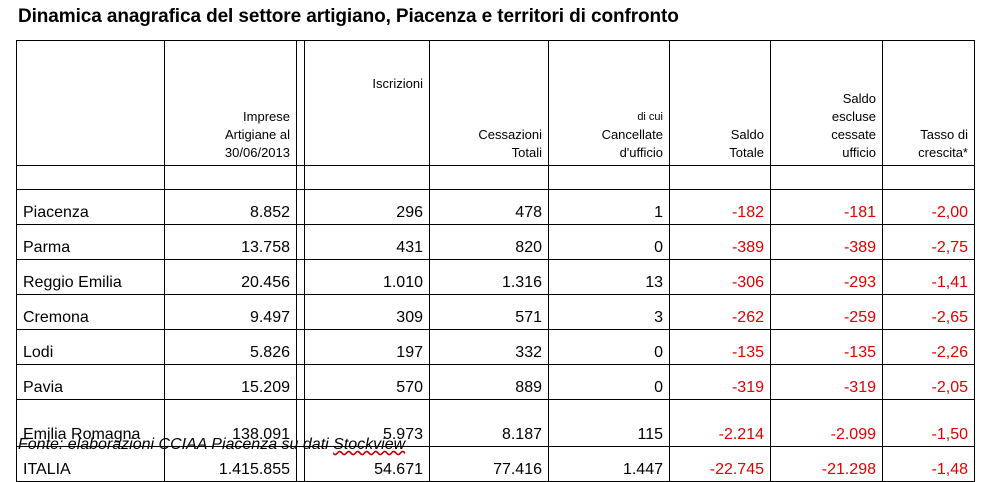 The height and width of the screenshot is (482, 994). Describe the element at coordinates (928, 464) in the screenshot. I see `cell-tasso: -1,48` at that location.